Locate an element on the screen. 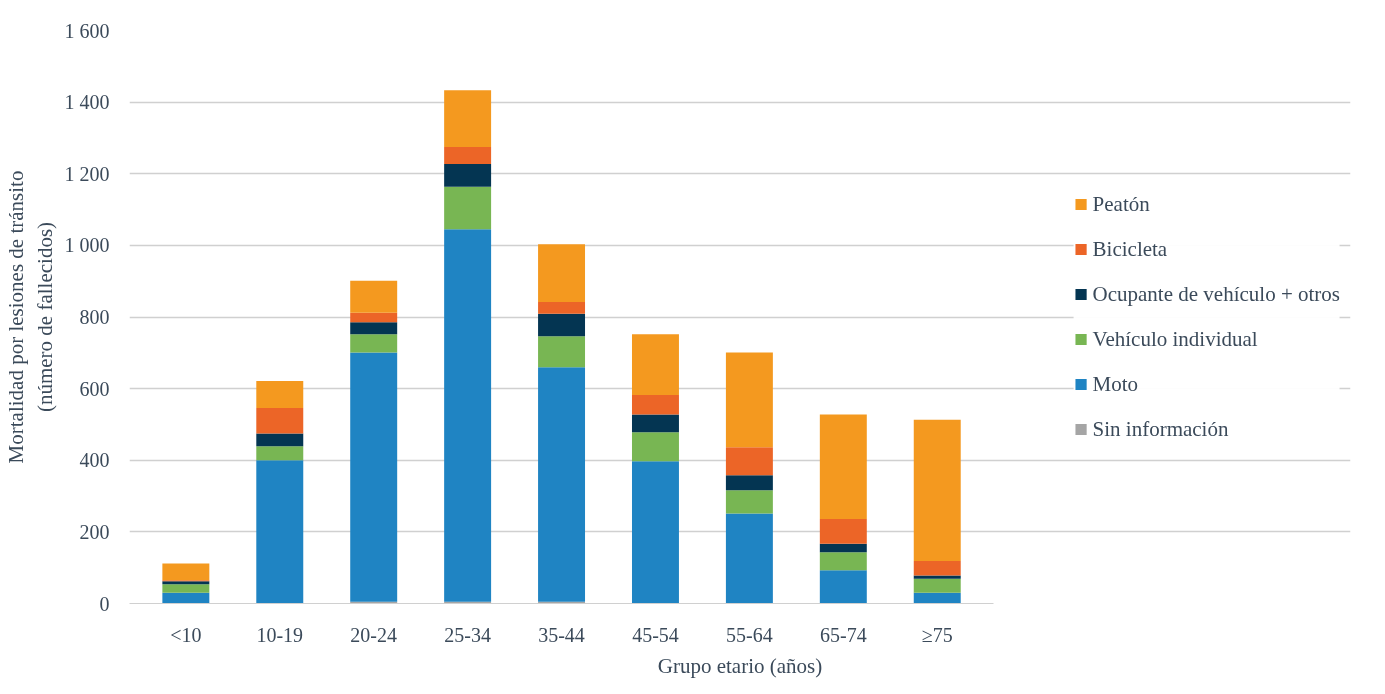  y-tick-label: 1 600 is located at coordinates (87, 30).